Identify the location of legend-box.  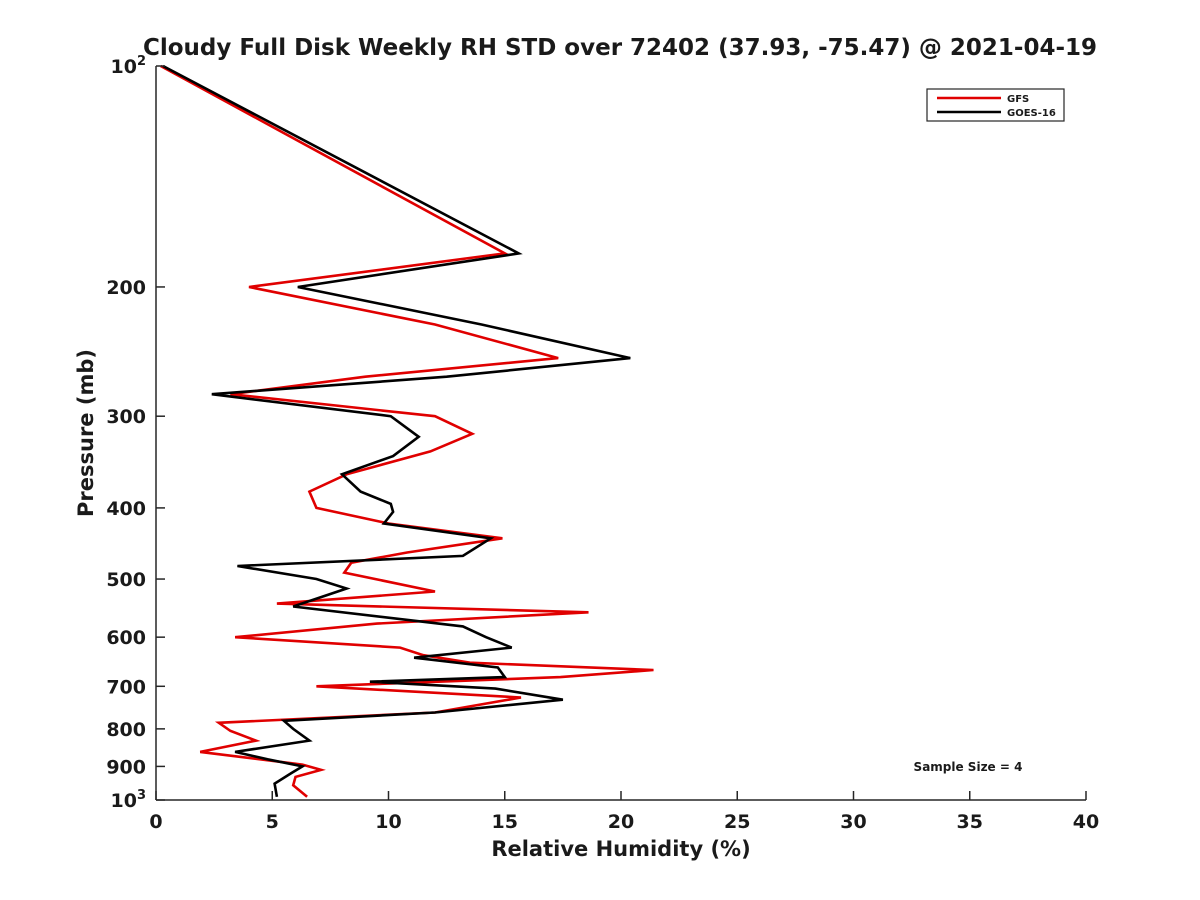
(995, 105).